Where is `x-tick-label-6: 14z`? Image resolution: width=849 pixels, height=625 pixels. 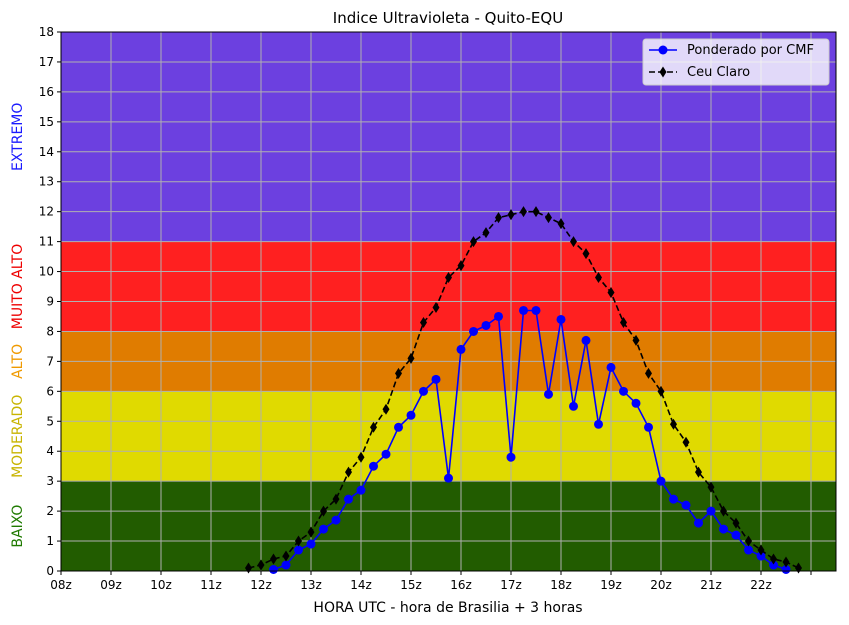
x-tick-label-6: 14z is located at coordinates (361, 585).